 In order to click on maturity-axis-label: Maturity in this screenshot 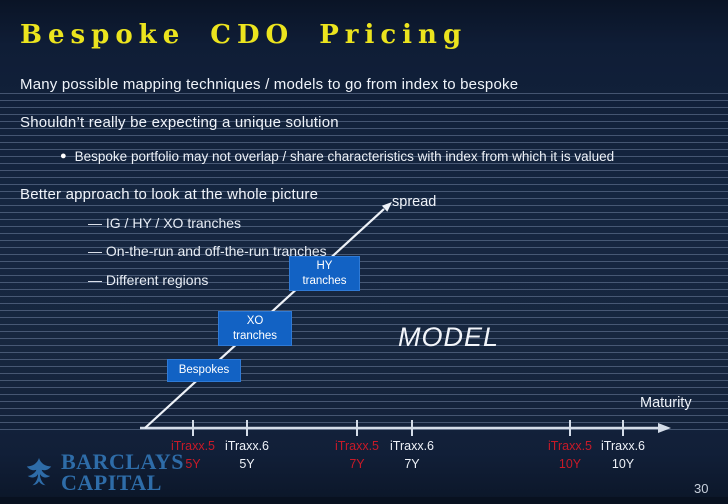, I will do `click(666, 403)`.